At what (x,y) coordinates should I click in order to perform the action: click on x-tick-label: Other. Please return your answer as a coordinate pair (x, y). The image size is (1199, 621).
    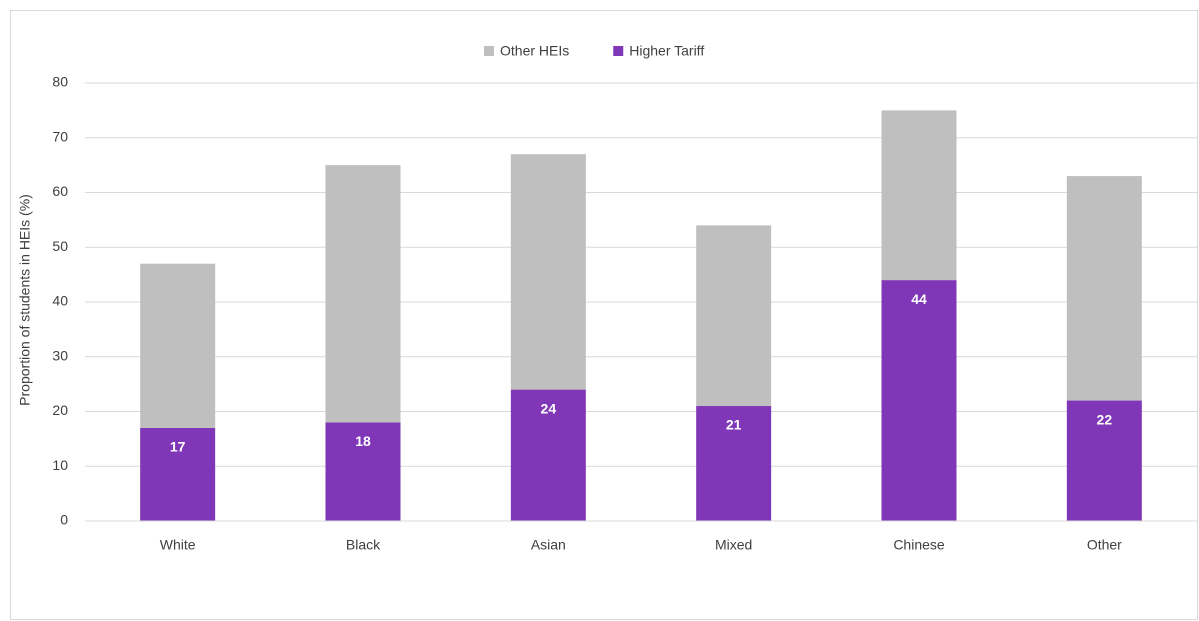
    Looking at the image, I should click on (1104, 545).